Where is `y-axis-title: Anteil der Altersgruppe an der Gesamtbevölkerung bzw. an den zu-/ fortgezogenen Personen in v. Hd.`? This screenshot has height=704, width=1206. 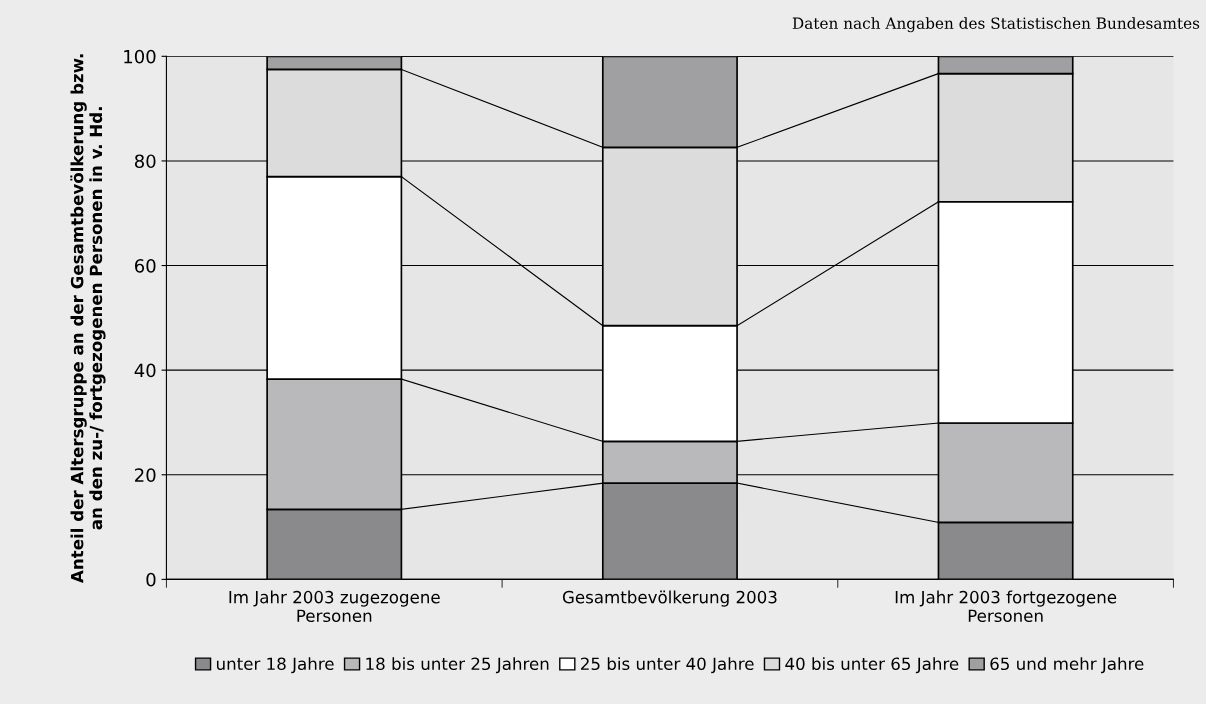 y-axis-title: Anteil der Altersgruppe an der Gesamtbevölkerung bzw. an den zu-/ fortgezogenen Personen in v. Hd. is located at coordinates (88, 318).